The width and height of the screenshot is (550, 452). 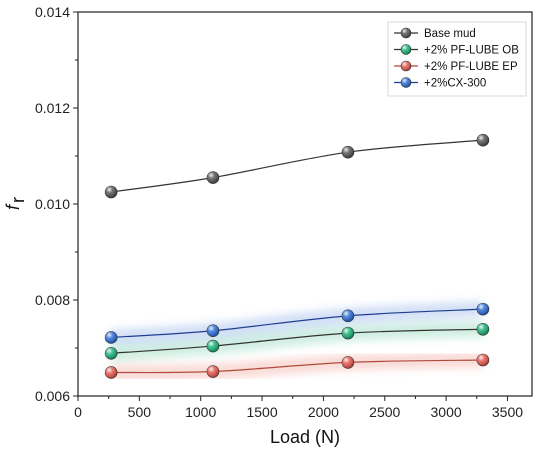 I want to click on y-tick-label: 0.010, so click(x=52, y=204).